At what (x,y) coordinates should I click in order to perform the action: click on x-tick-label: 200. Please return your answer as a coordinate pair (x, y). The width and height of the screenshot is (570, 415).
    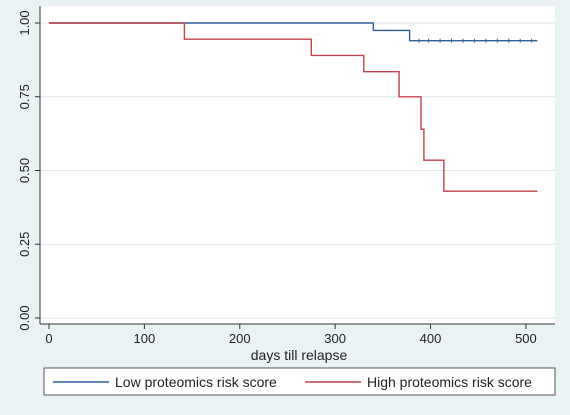
    Looking at the image, I should click on (240, 338).